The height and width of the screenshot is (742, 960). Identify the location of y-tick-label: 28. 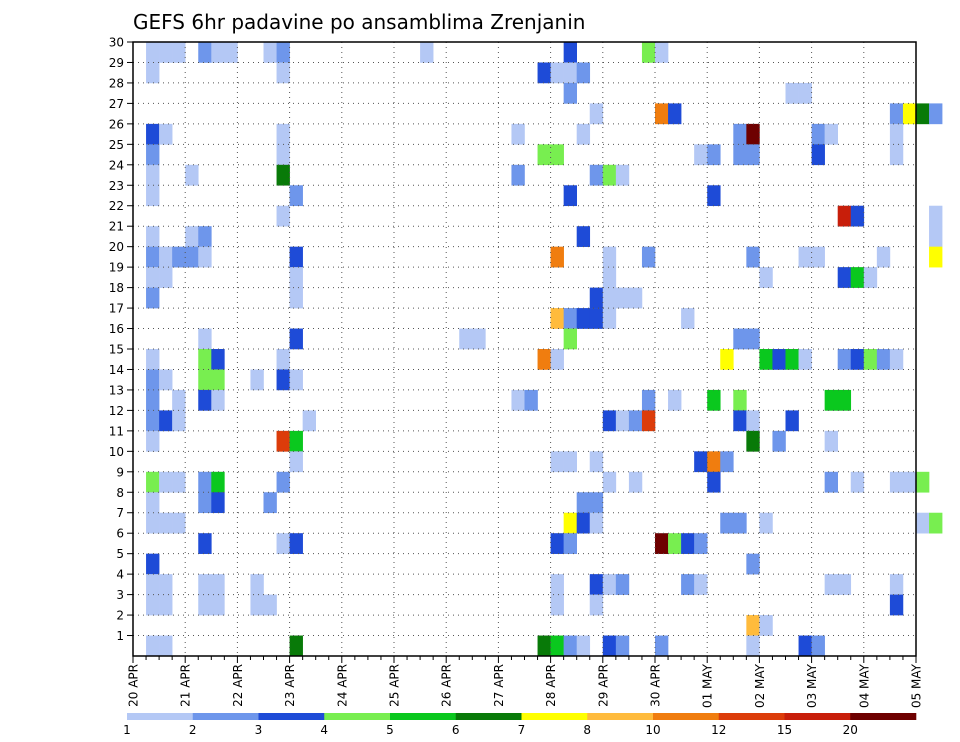
(116, 83).